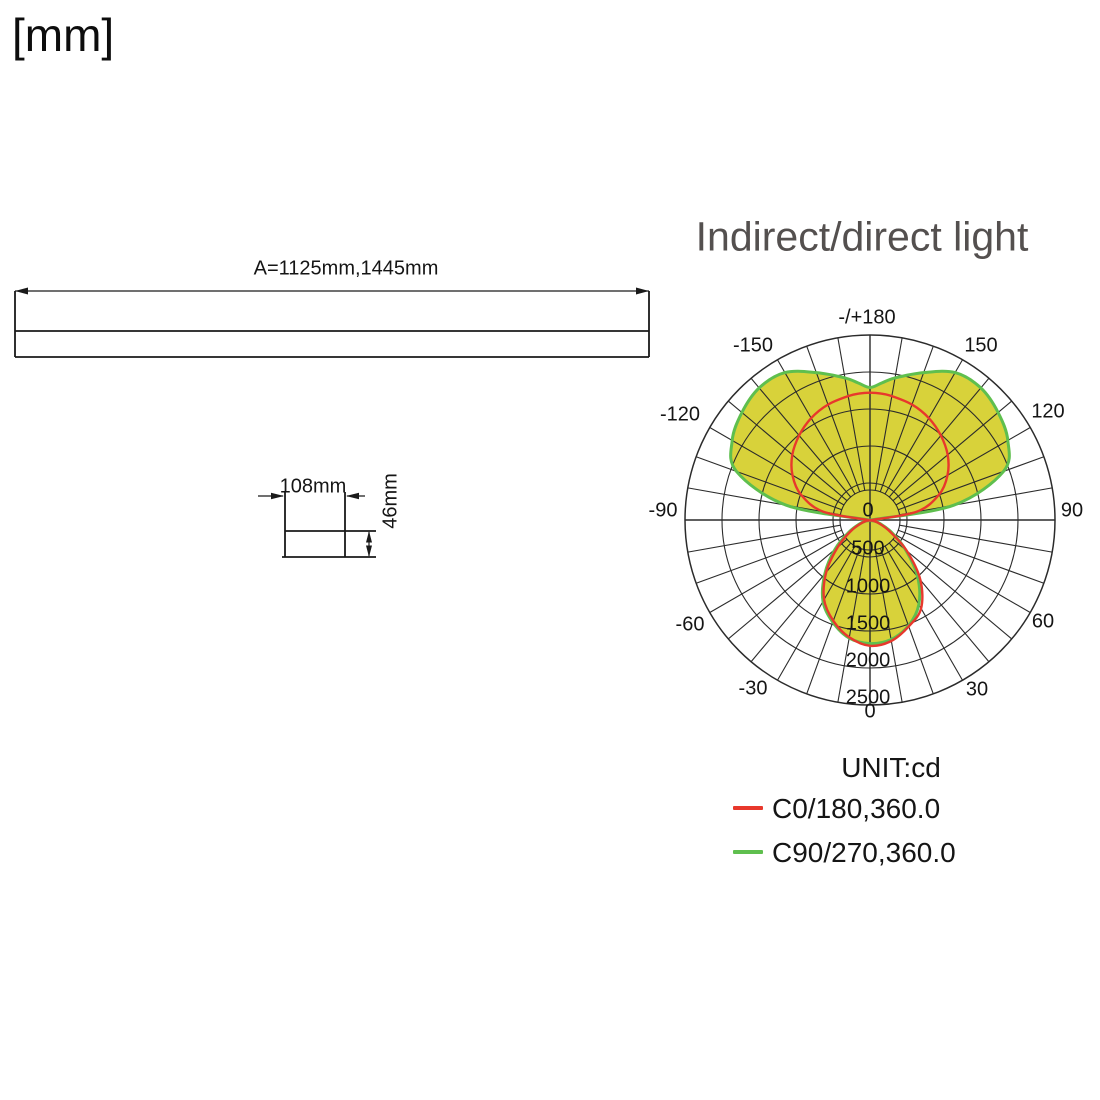  Describe the element at coordinates (680, 414) in the screenshot. I see `angle-label-neg120: -120` at that location.